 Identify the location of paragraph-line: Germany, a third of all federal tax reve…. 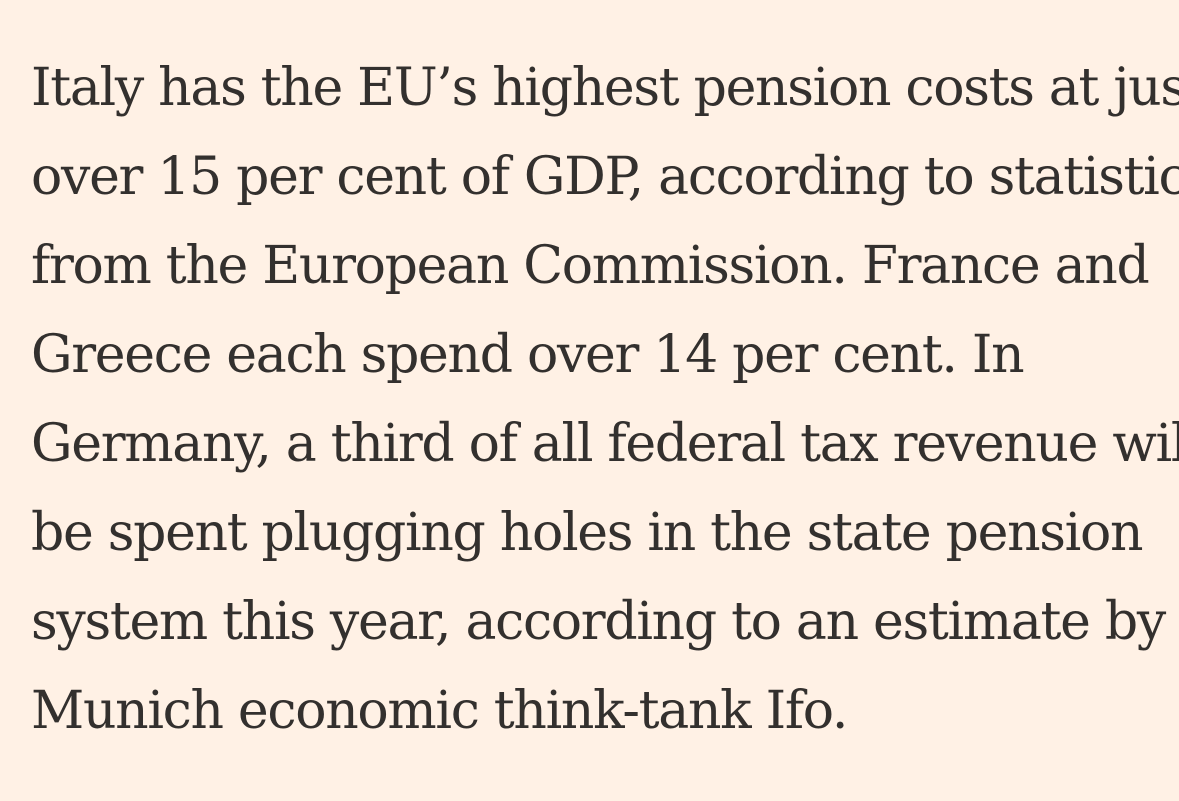
(605, 444).